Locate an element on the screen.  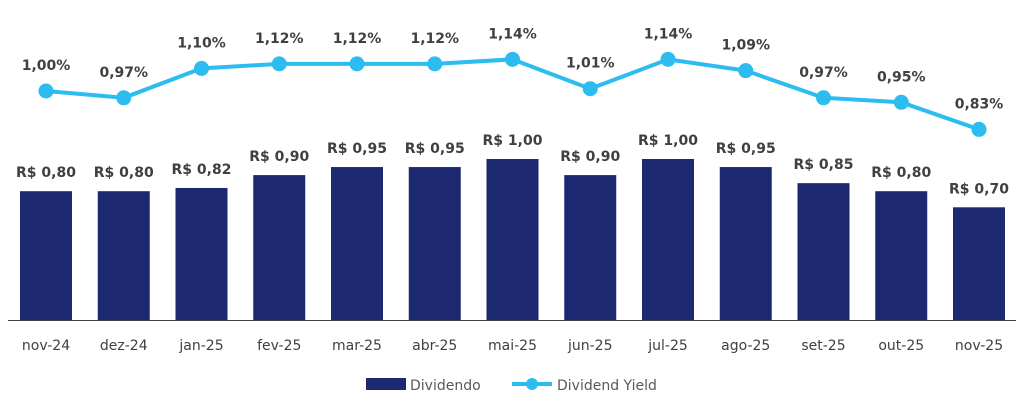
x-tick-label: abr-25 is located at coordinates (434, 346).